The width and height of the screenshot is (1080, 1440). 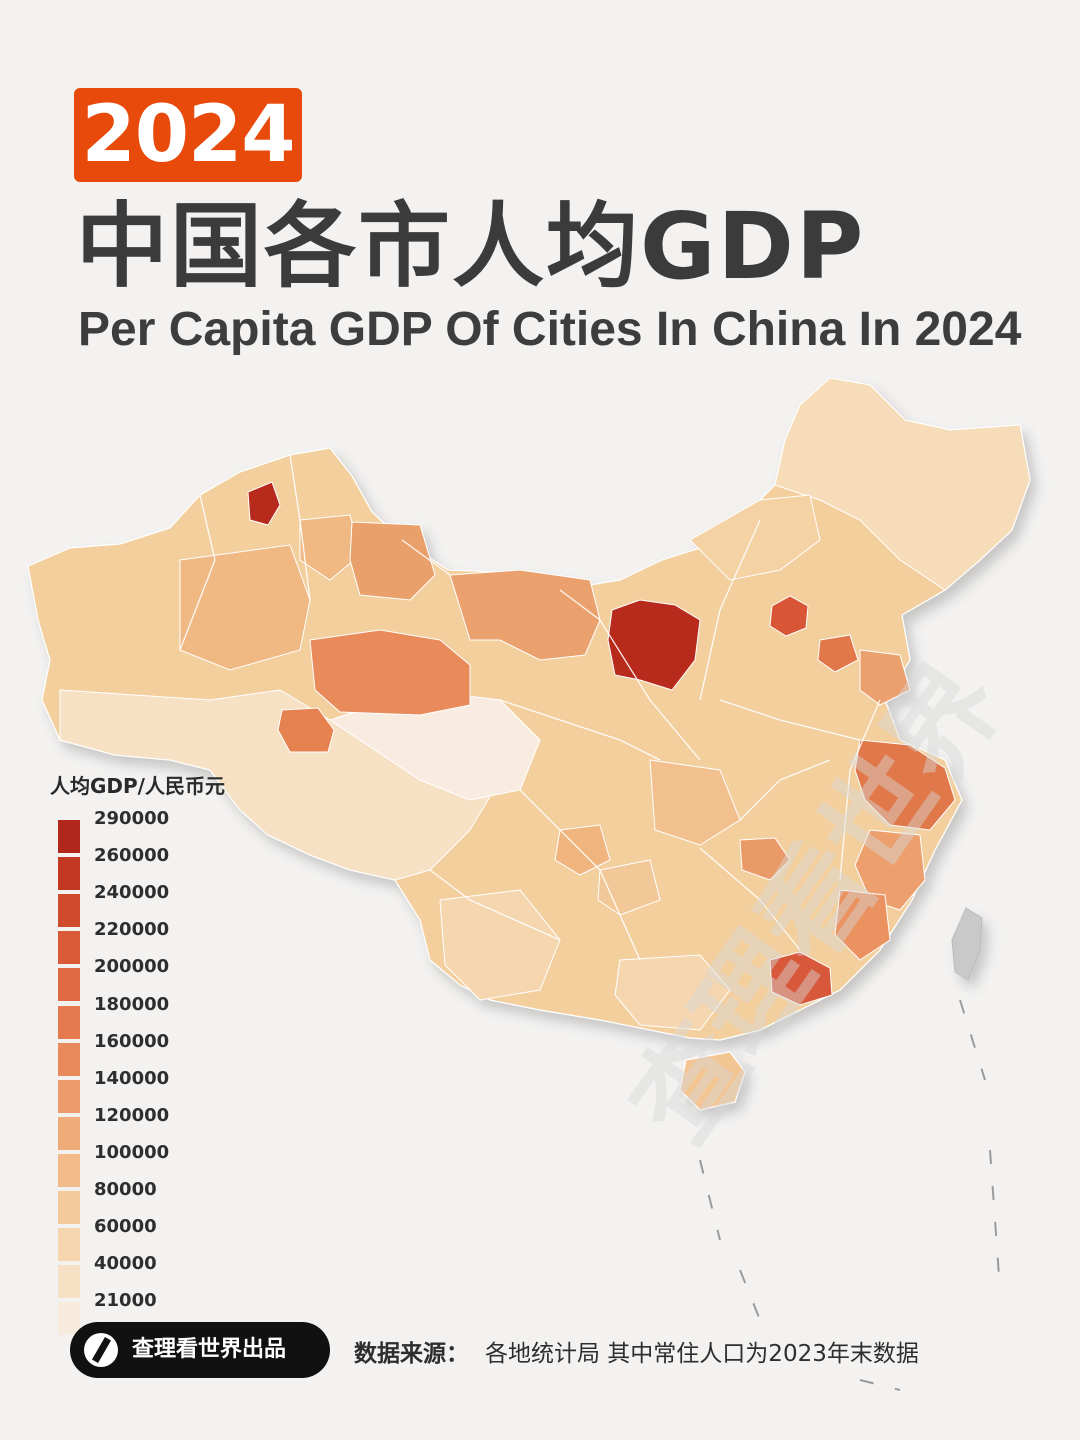 I want to click on legend-item: 260000, so click(x=138, y=868).